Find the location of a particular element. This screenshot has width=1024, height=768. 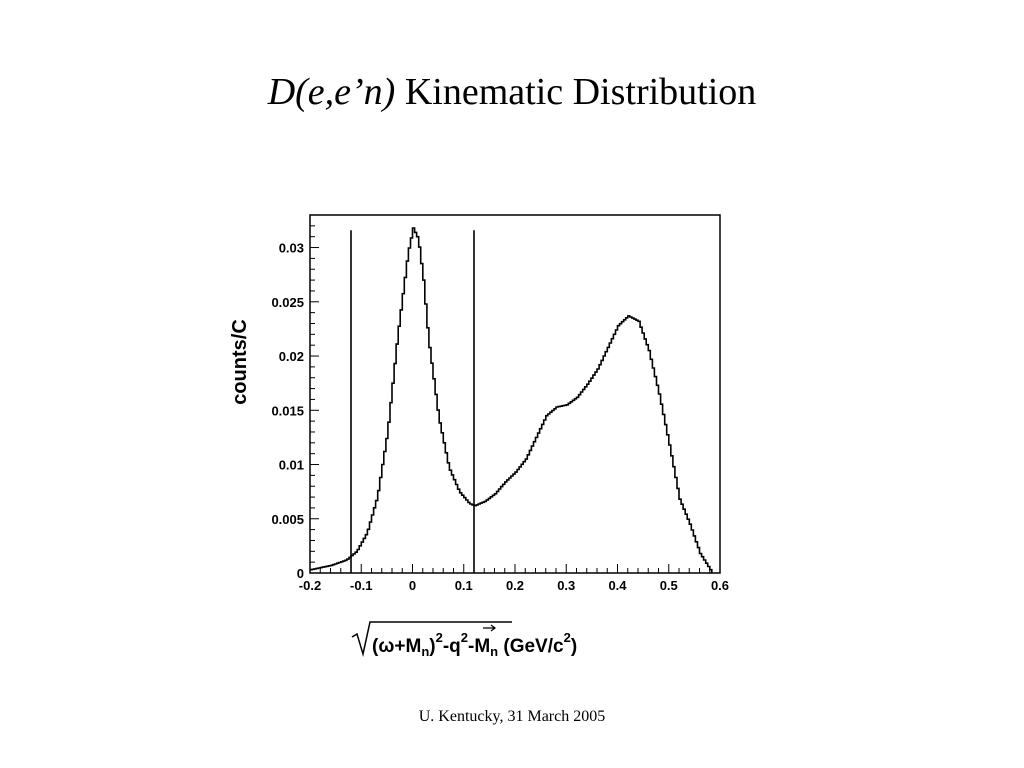

x-axis-label: (ω+Mn)2-q2-Mn (GeV/c2) is located at coordinates (464, 640).